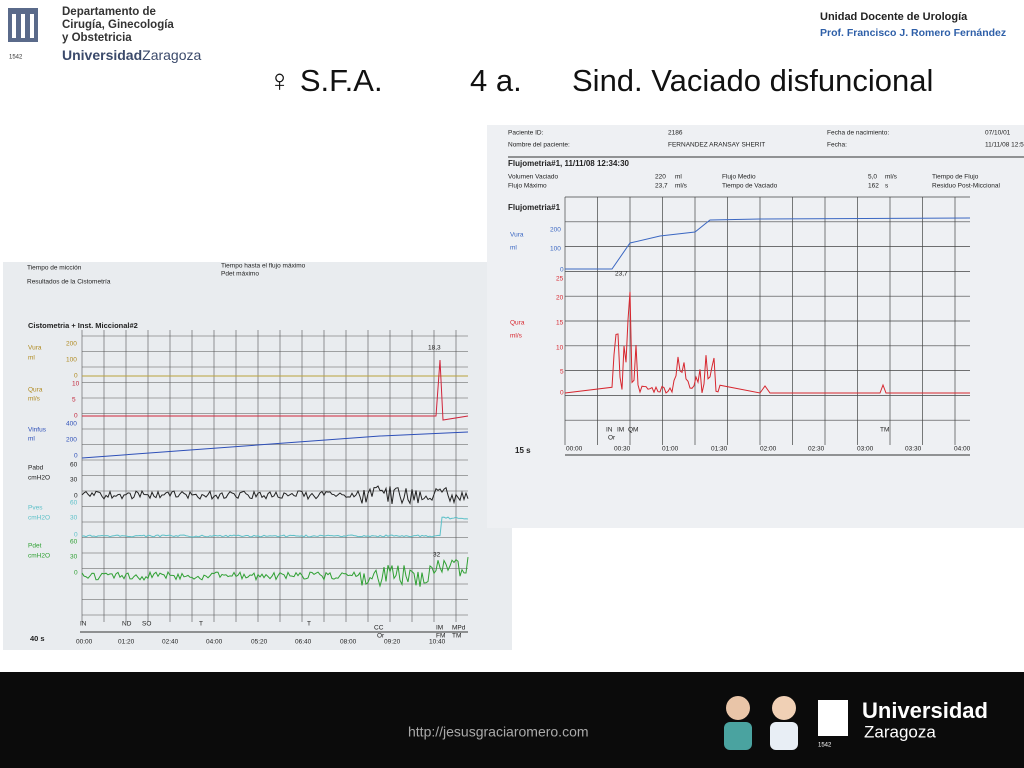 The width and height of the screenshot is (1024, 768). I want to click on photo-label: 40 s, so click(37, 638).